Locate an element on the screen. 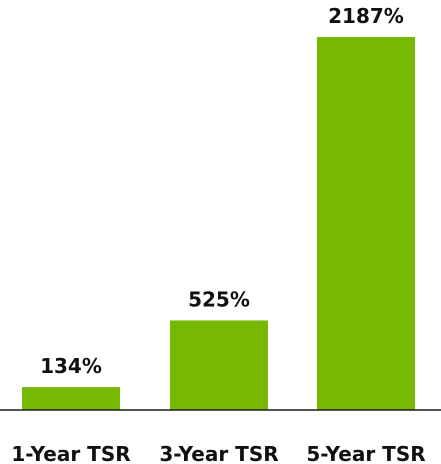 Image resolution: width=441 pixels, height=464 pixels. value-label: 134% is located at coordinates (71, 366).